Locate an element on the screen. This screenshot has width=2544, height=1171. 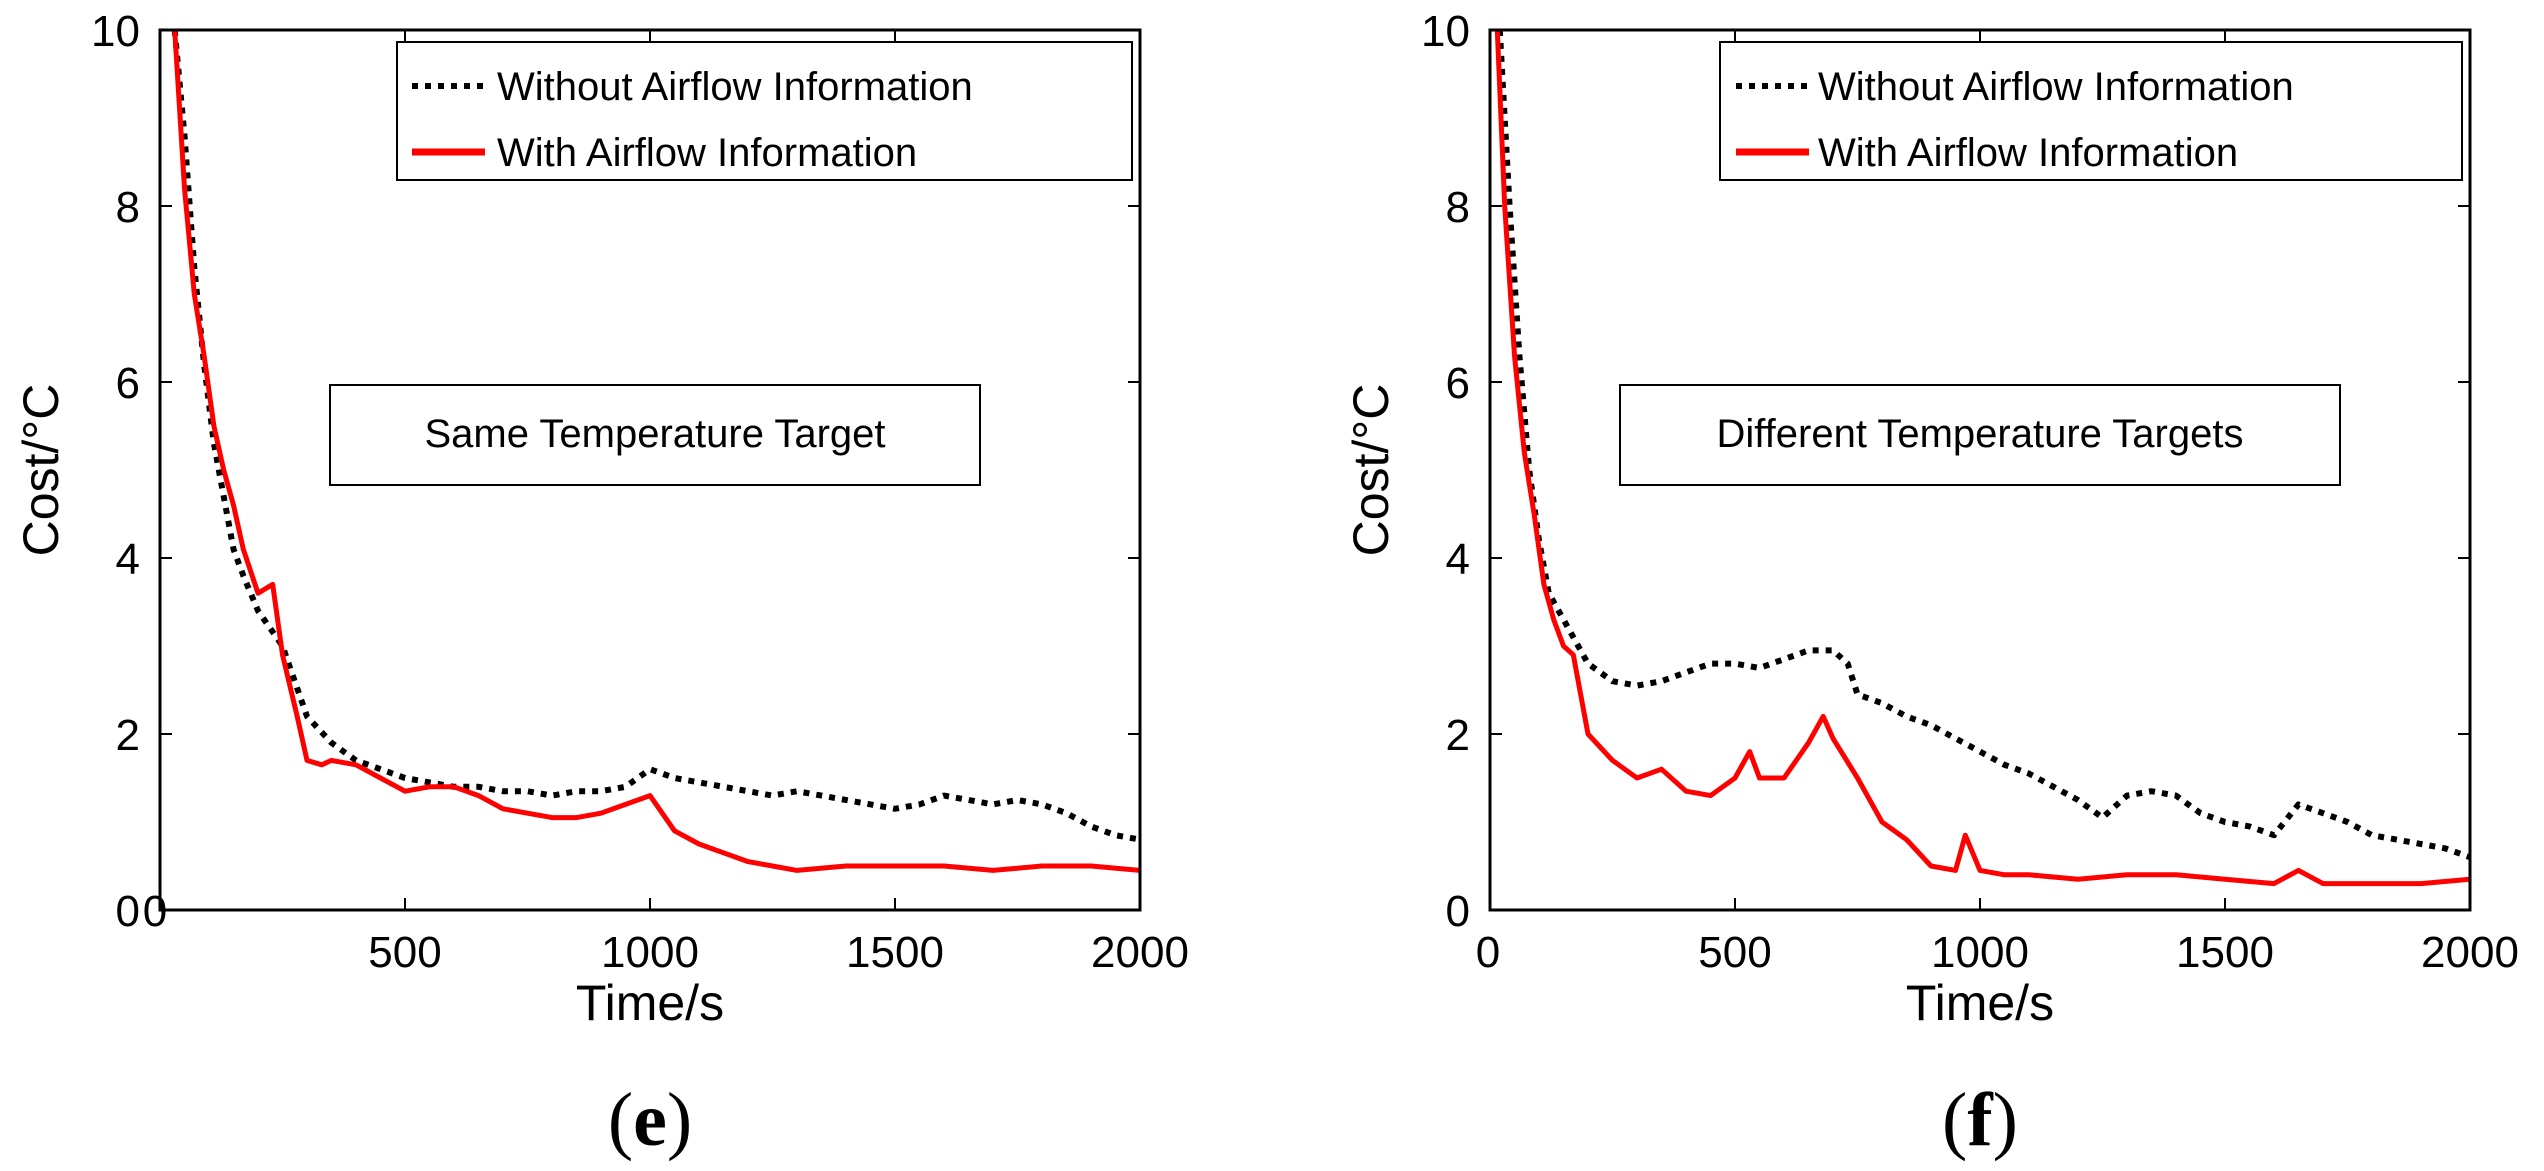
panel-label: (e) is located at coordinates (650, 1120).